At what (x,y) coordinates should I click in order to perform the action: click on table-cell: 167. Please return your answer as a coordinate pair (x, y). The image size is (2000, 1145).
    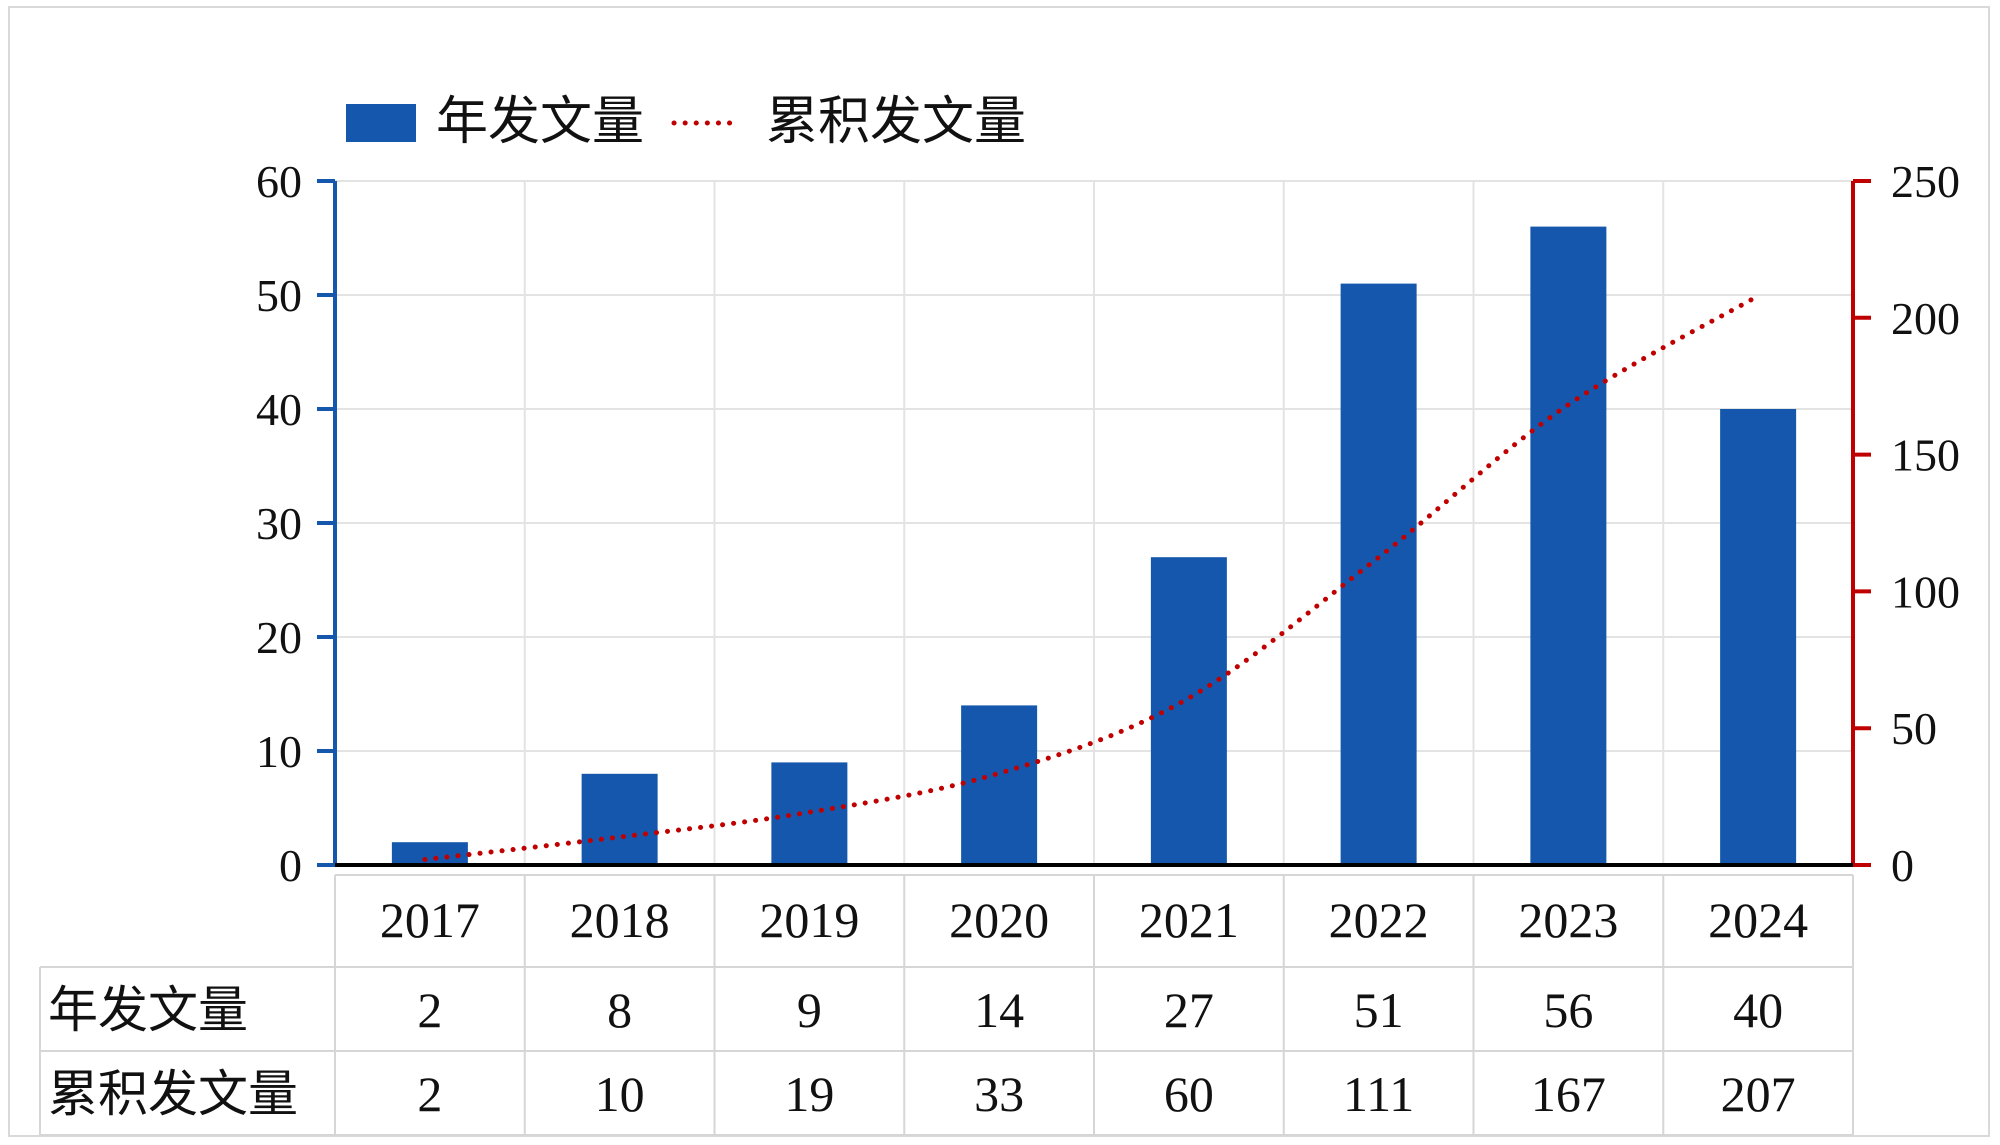
    Looking at the image, I should click on (1568, 1094).